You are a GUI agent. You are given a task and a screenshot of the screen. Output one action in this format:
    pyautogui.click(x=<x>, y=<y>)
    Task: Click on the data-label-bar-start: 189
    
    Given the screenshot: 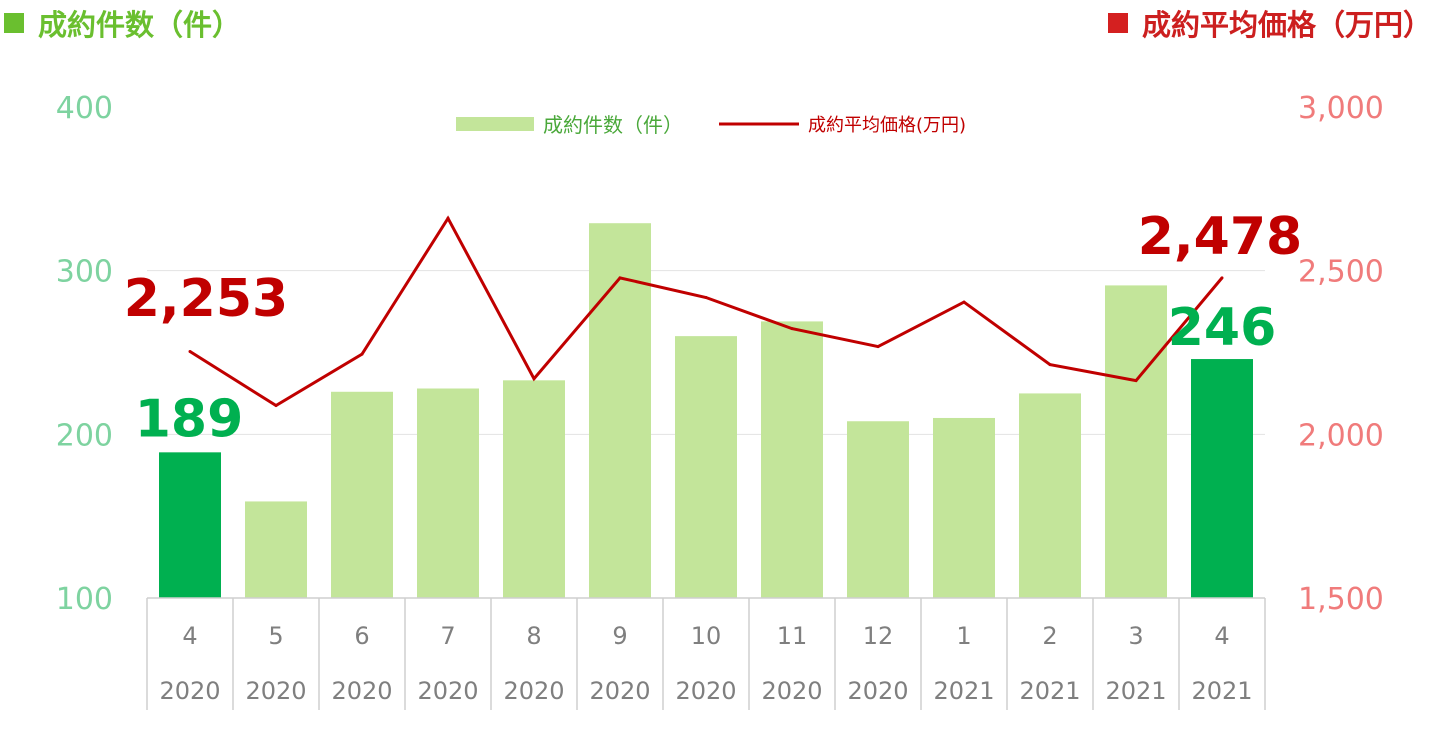 What is the action you would take?
    pyautogui.click(x=189, y=419)
    